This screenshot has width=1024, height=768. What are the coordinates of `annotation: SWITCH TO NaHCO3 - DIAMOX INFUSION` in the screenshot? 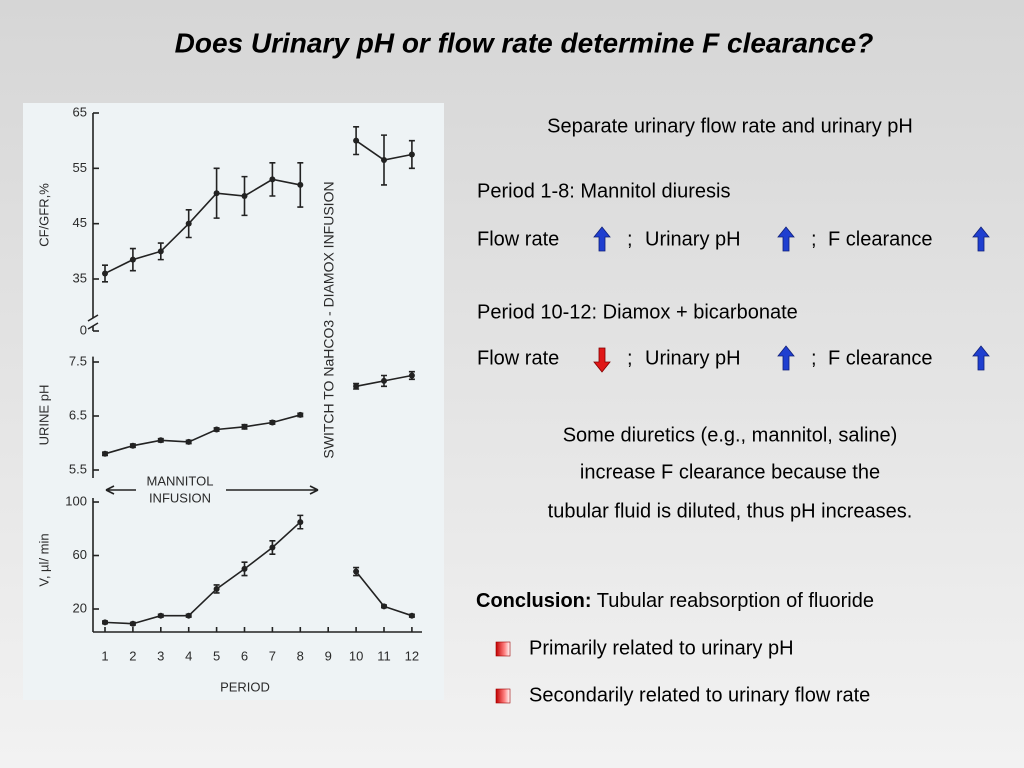 It's located at (329, 319).